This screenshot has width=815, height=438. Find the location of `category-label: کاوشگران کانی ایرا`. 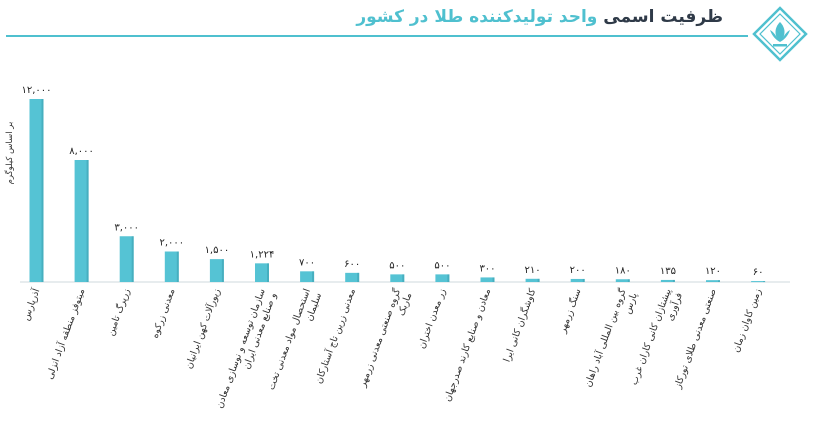

category-label: کاوشگران کانی ایرا is located at coordinates (520, 324).